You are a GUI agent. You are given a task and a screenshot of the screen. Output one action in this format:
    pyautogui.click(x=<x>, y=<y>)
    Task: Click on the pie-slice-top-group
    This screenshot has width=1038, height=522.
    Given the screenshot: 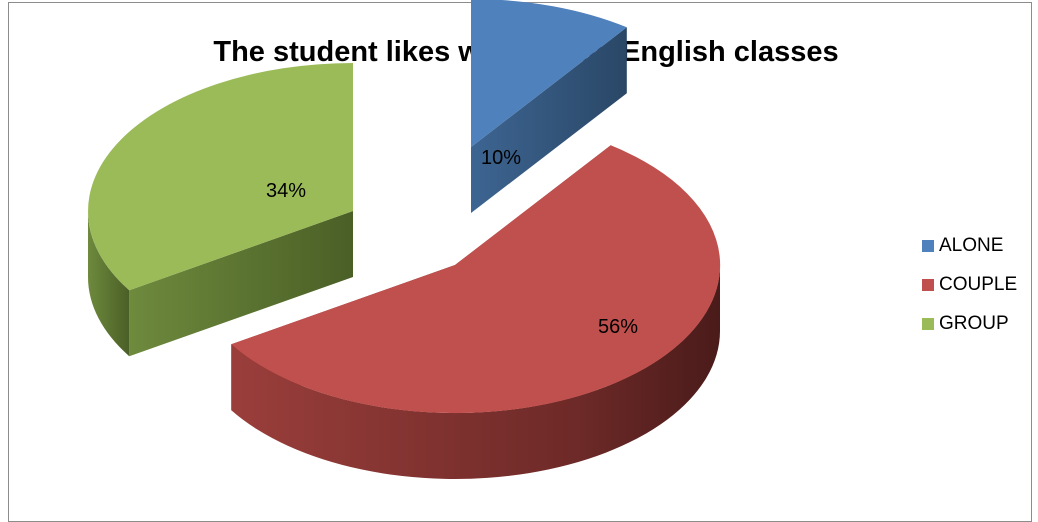 What is the action you would take?
    pyautogui.click(x=220, y=177)
    